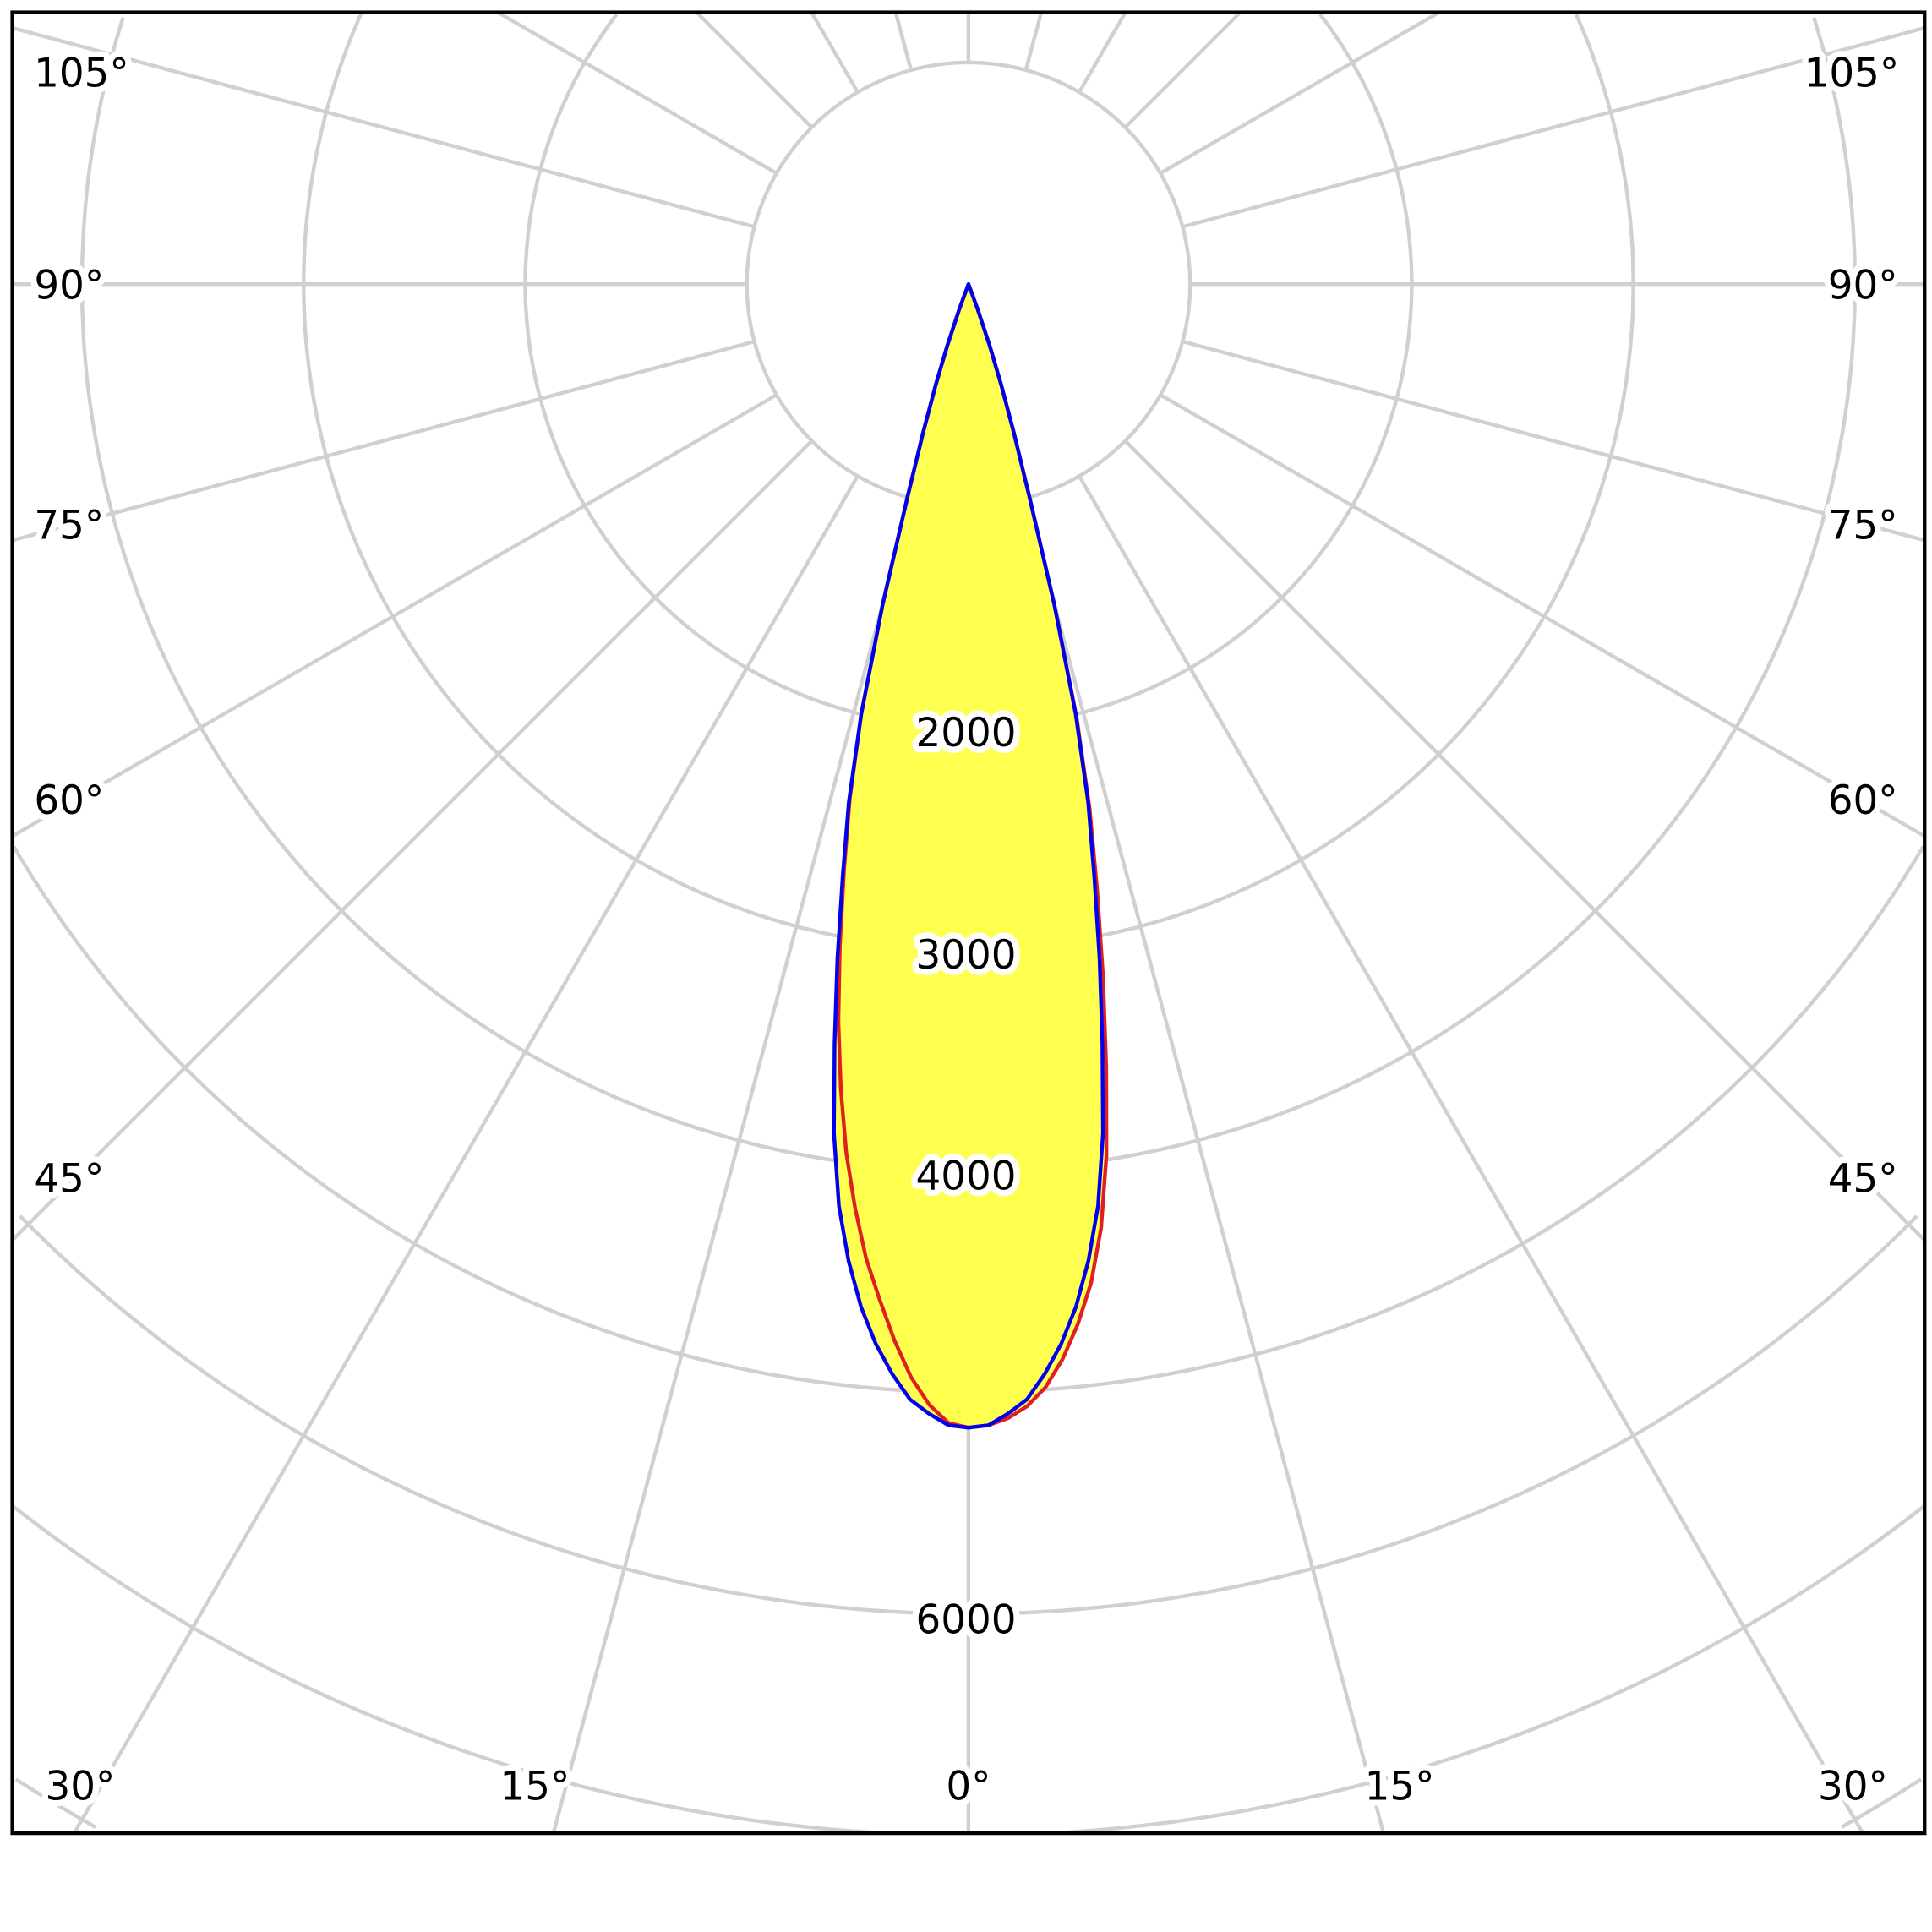 This screenshot has height=1932, width=1932. Describe the element at coordinates (69, 801) in the screenshot. I see `angle-label-left-60: 60°` at that location.